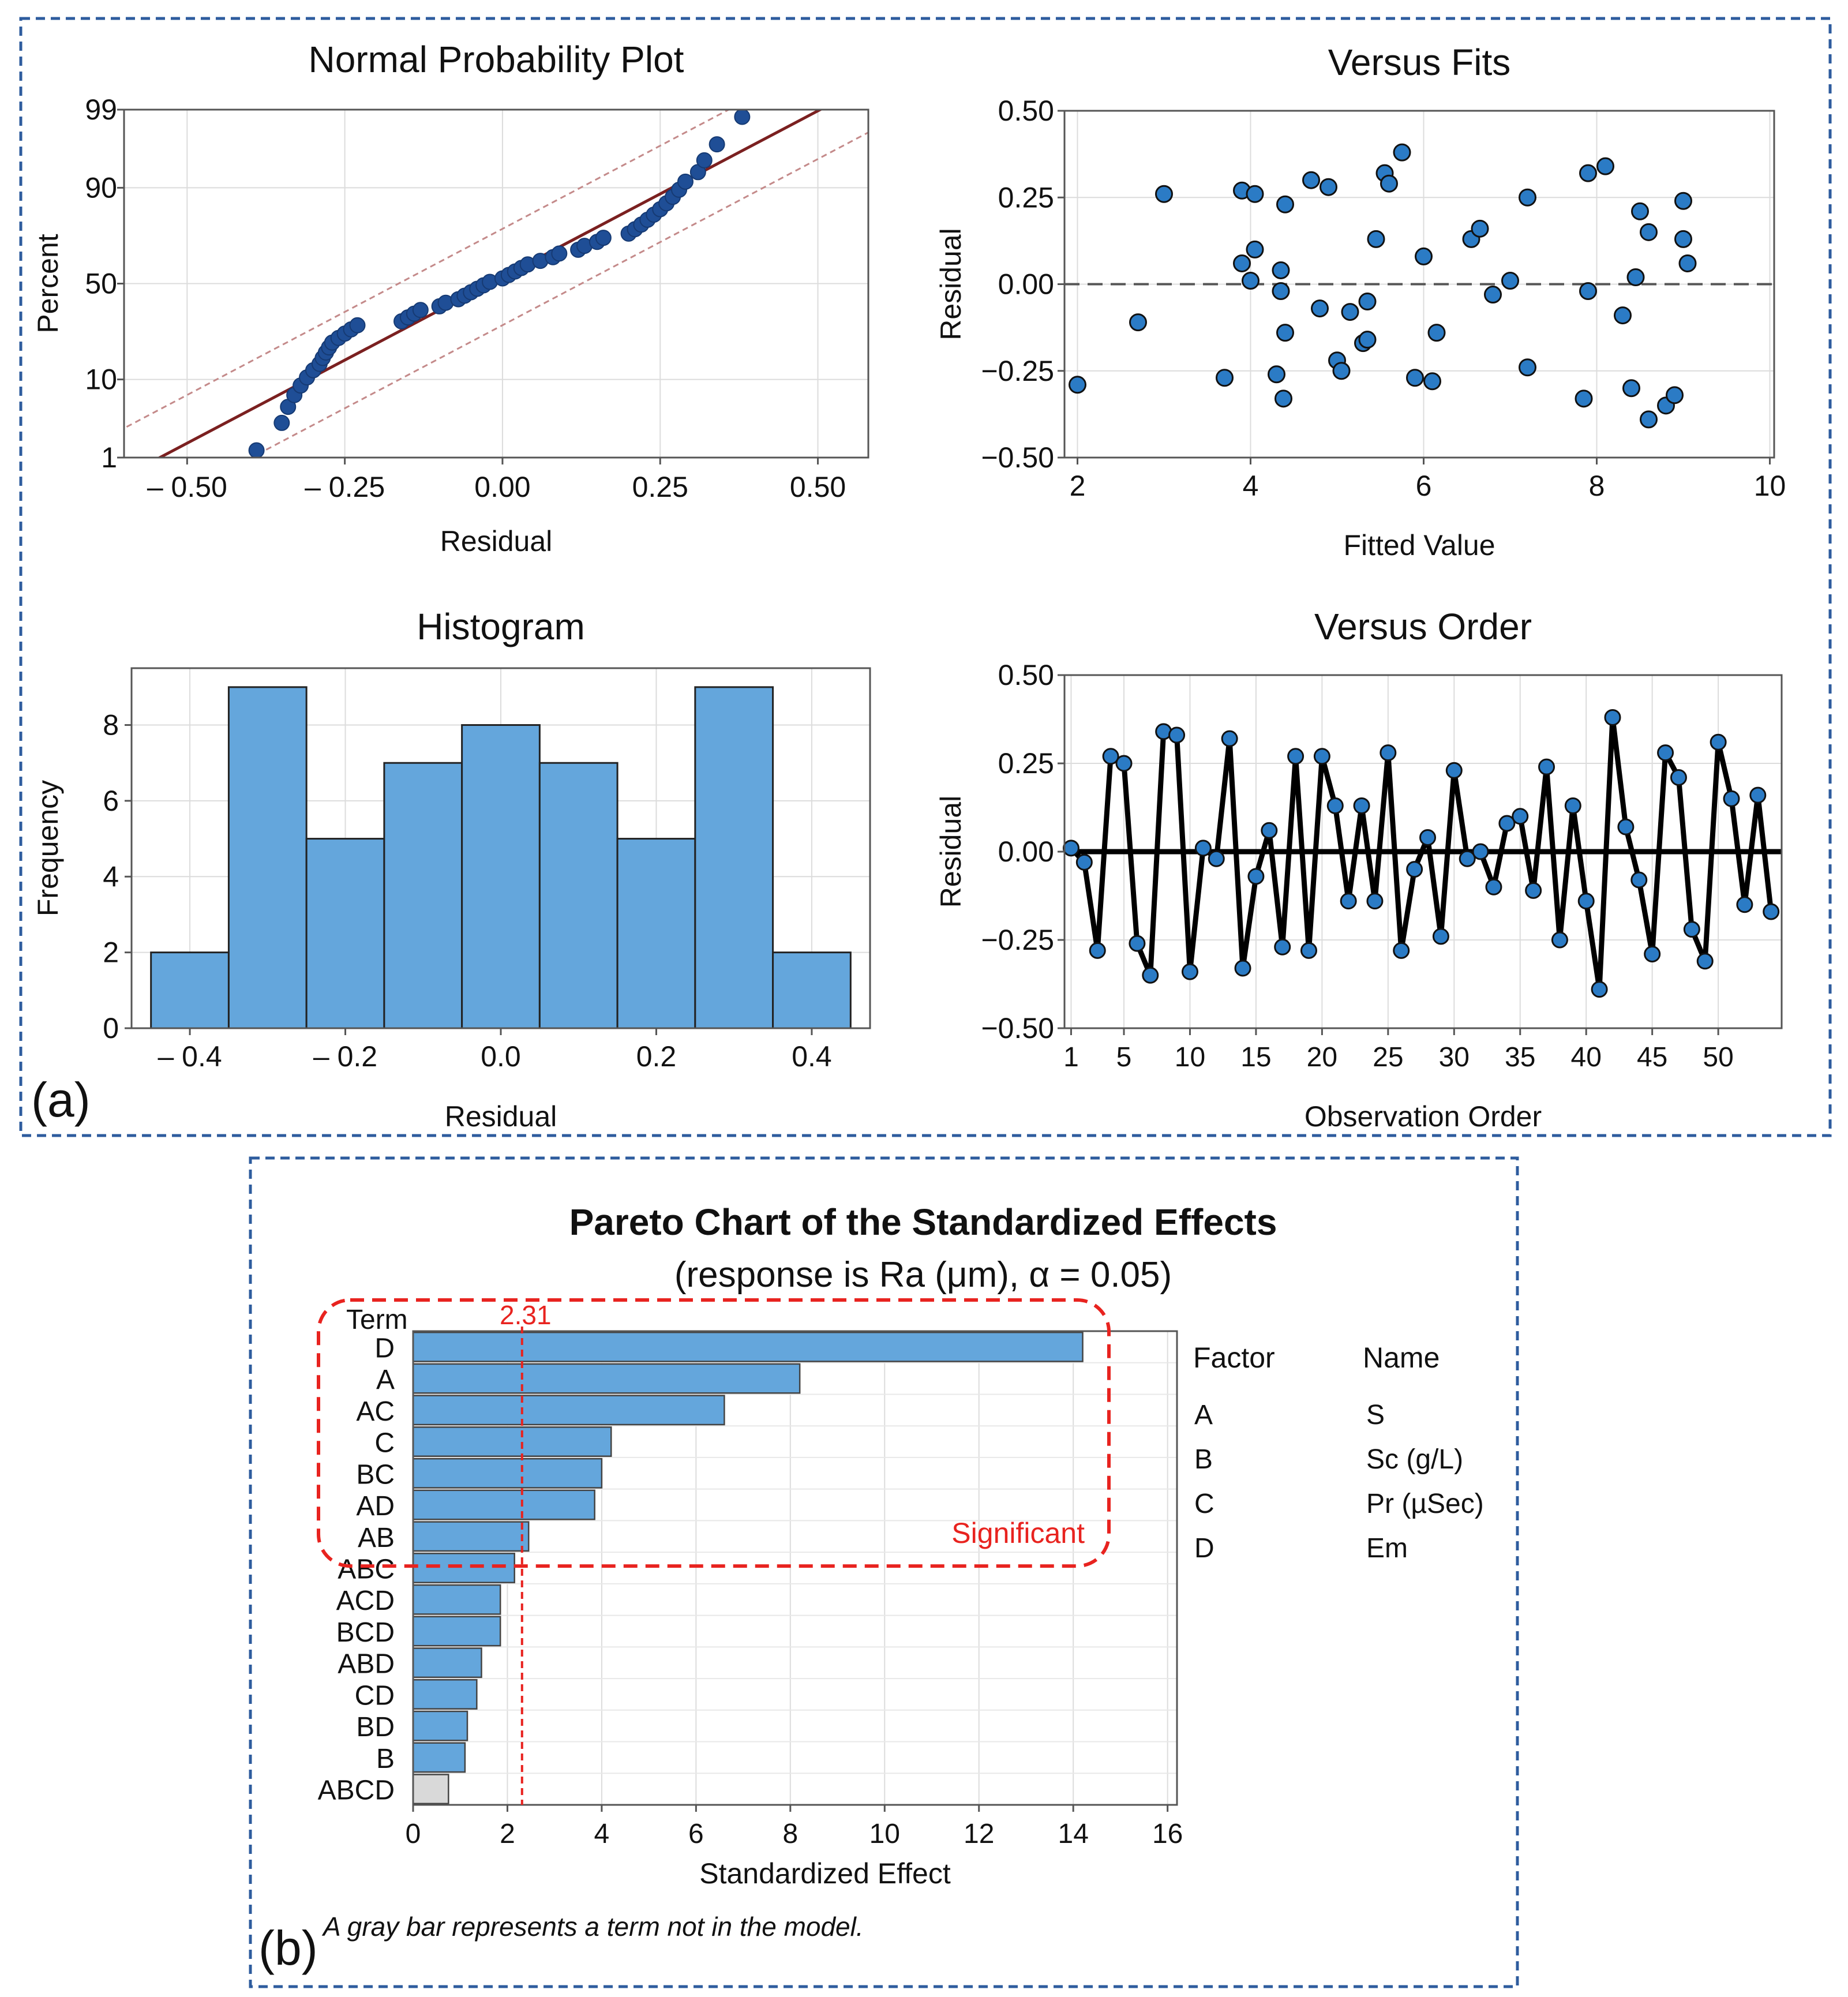 The width and height of the screenshot is (1848, 1997). I want to click on pareto-x-axis-label: Standardized Effect, so click(825, 1873).